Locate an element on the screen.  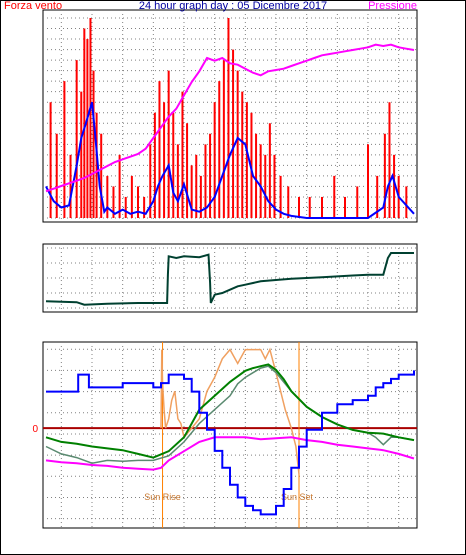
rain-zero-marker: 0 is located at coordinates (35, 429).